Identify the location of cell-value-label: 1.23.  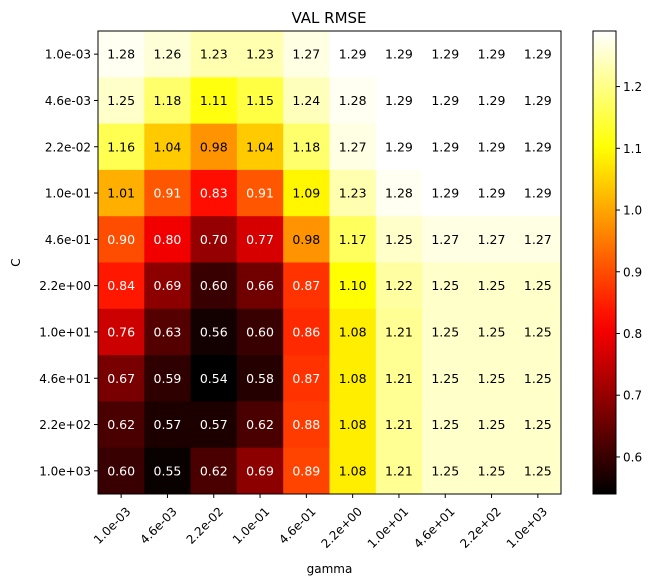
(214, 54).